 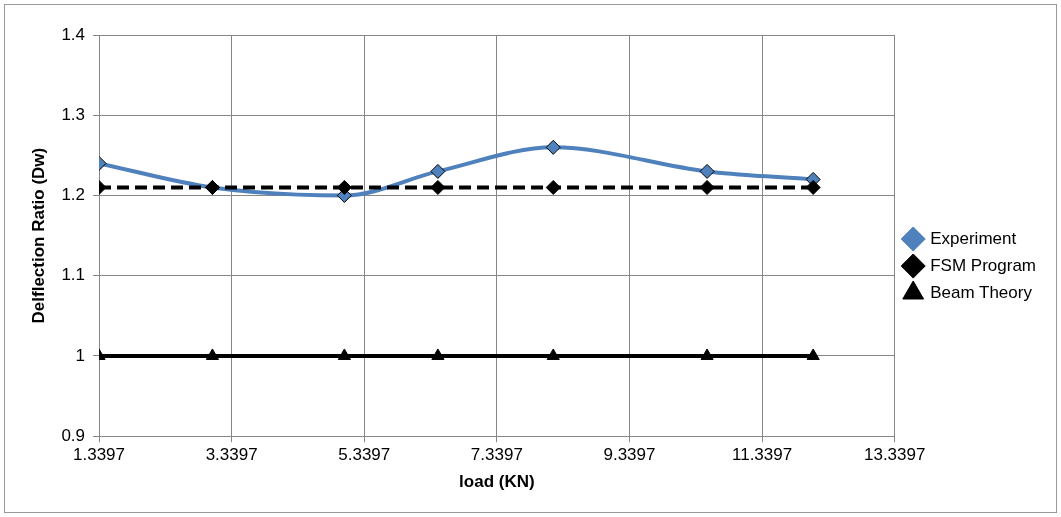 I want to click on y-tick-label: 1, so click(x=80, y=355).